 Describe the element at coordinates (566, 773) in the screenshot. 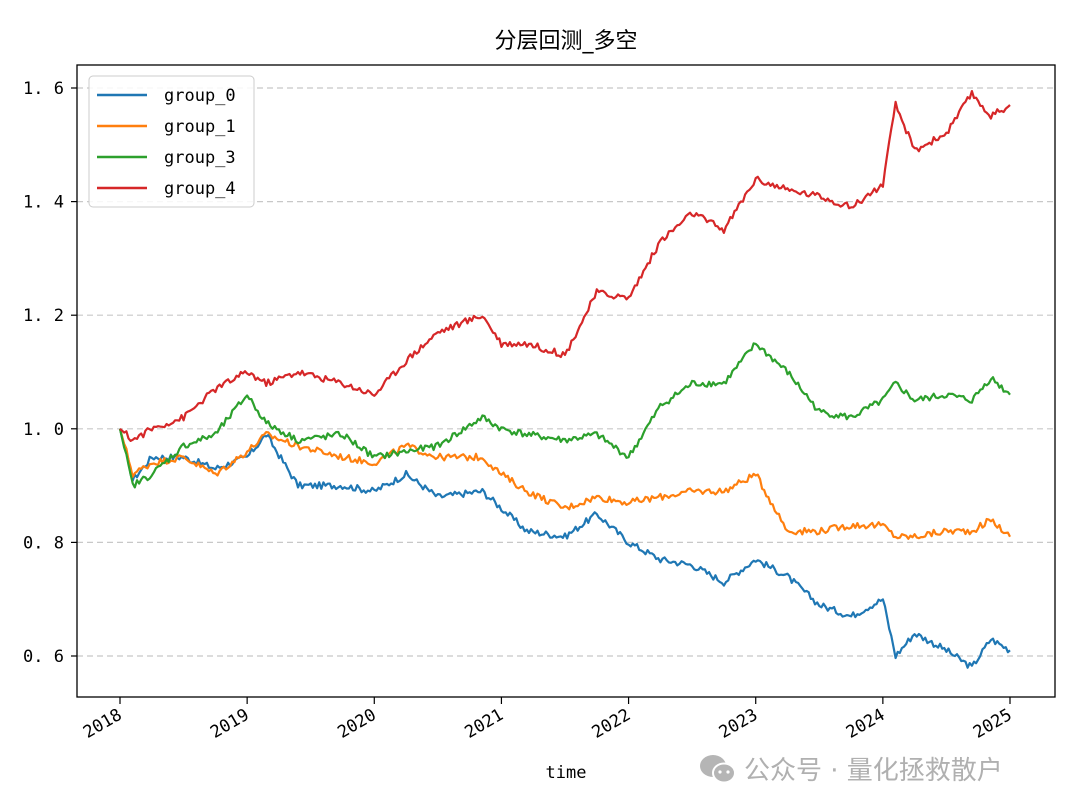

I see `x-axis-label: time` at that location.